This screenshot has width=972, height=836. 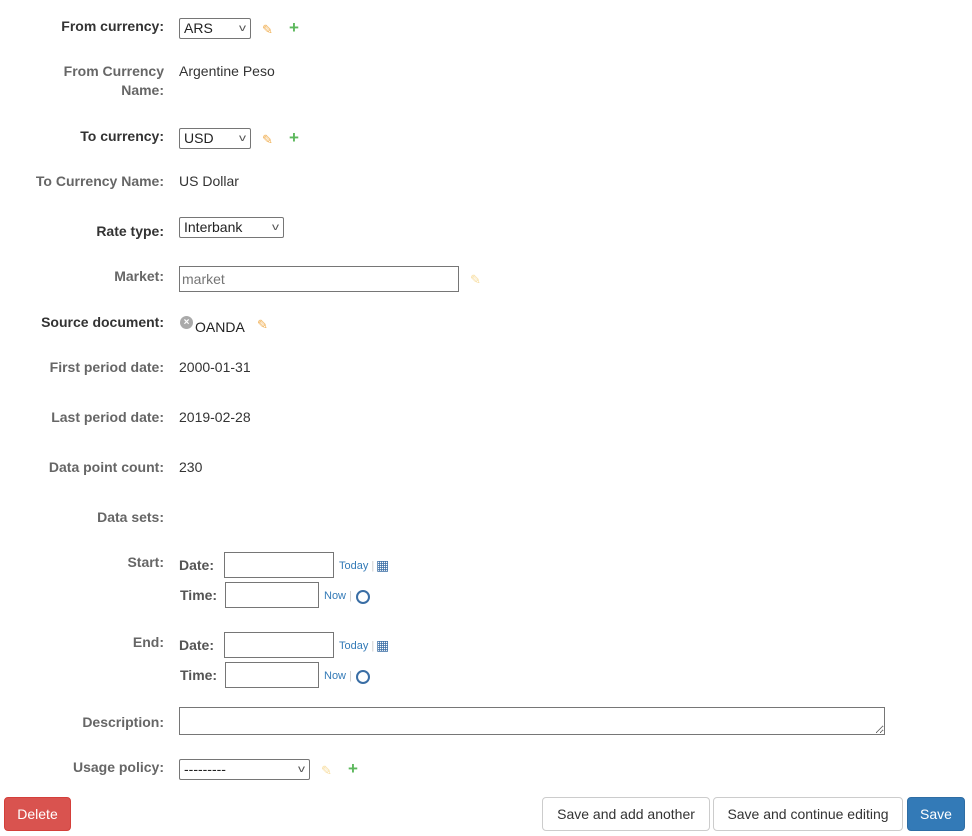 What do you see at coordinates (215, 417) in the screenshot?
I see `last-period-date-value: 2019-02-28` at bounding box center [215, 417].